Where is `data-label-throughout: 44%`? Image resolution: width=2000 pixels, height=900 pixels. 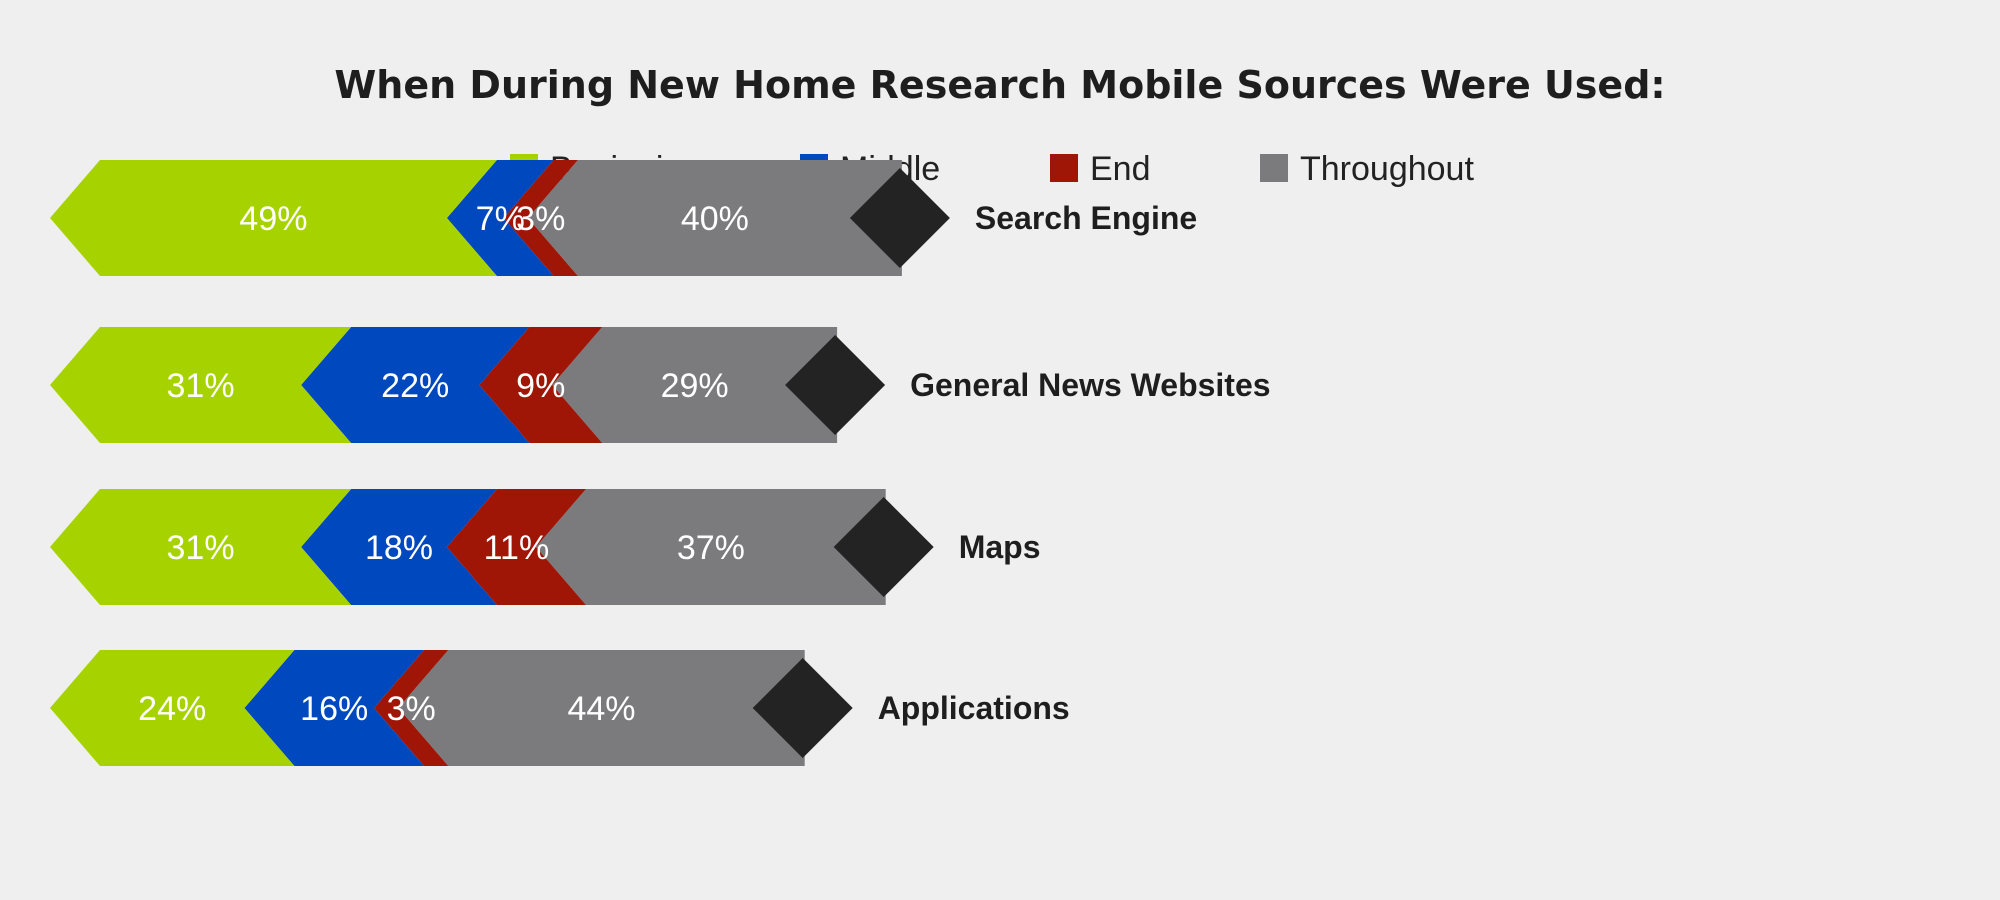
data-label-throughout: 44% is located at coordinates (601, 709).